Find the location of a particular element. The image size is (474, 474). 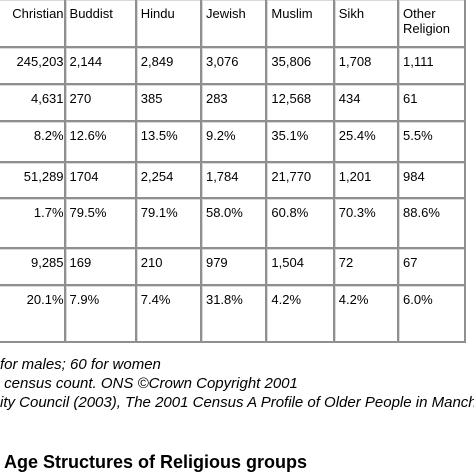

table-cell: 2,254 is located at coordinates (168, 180).